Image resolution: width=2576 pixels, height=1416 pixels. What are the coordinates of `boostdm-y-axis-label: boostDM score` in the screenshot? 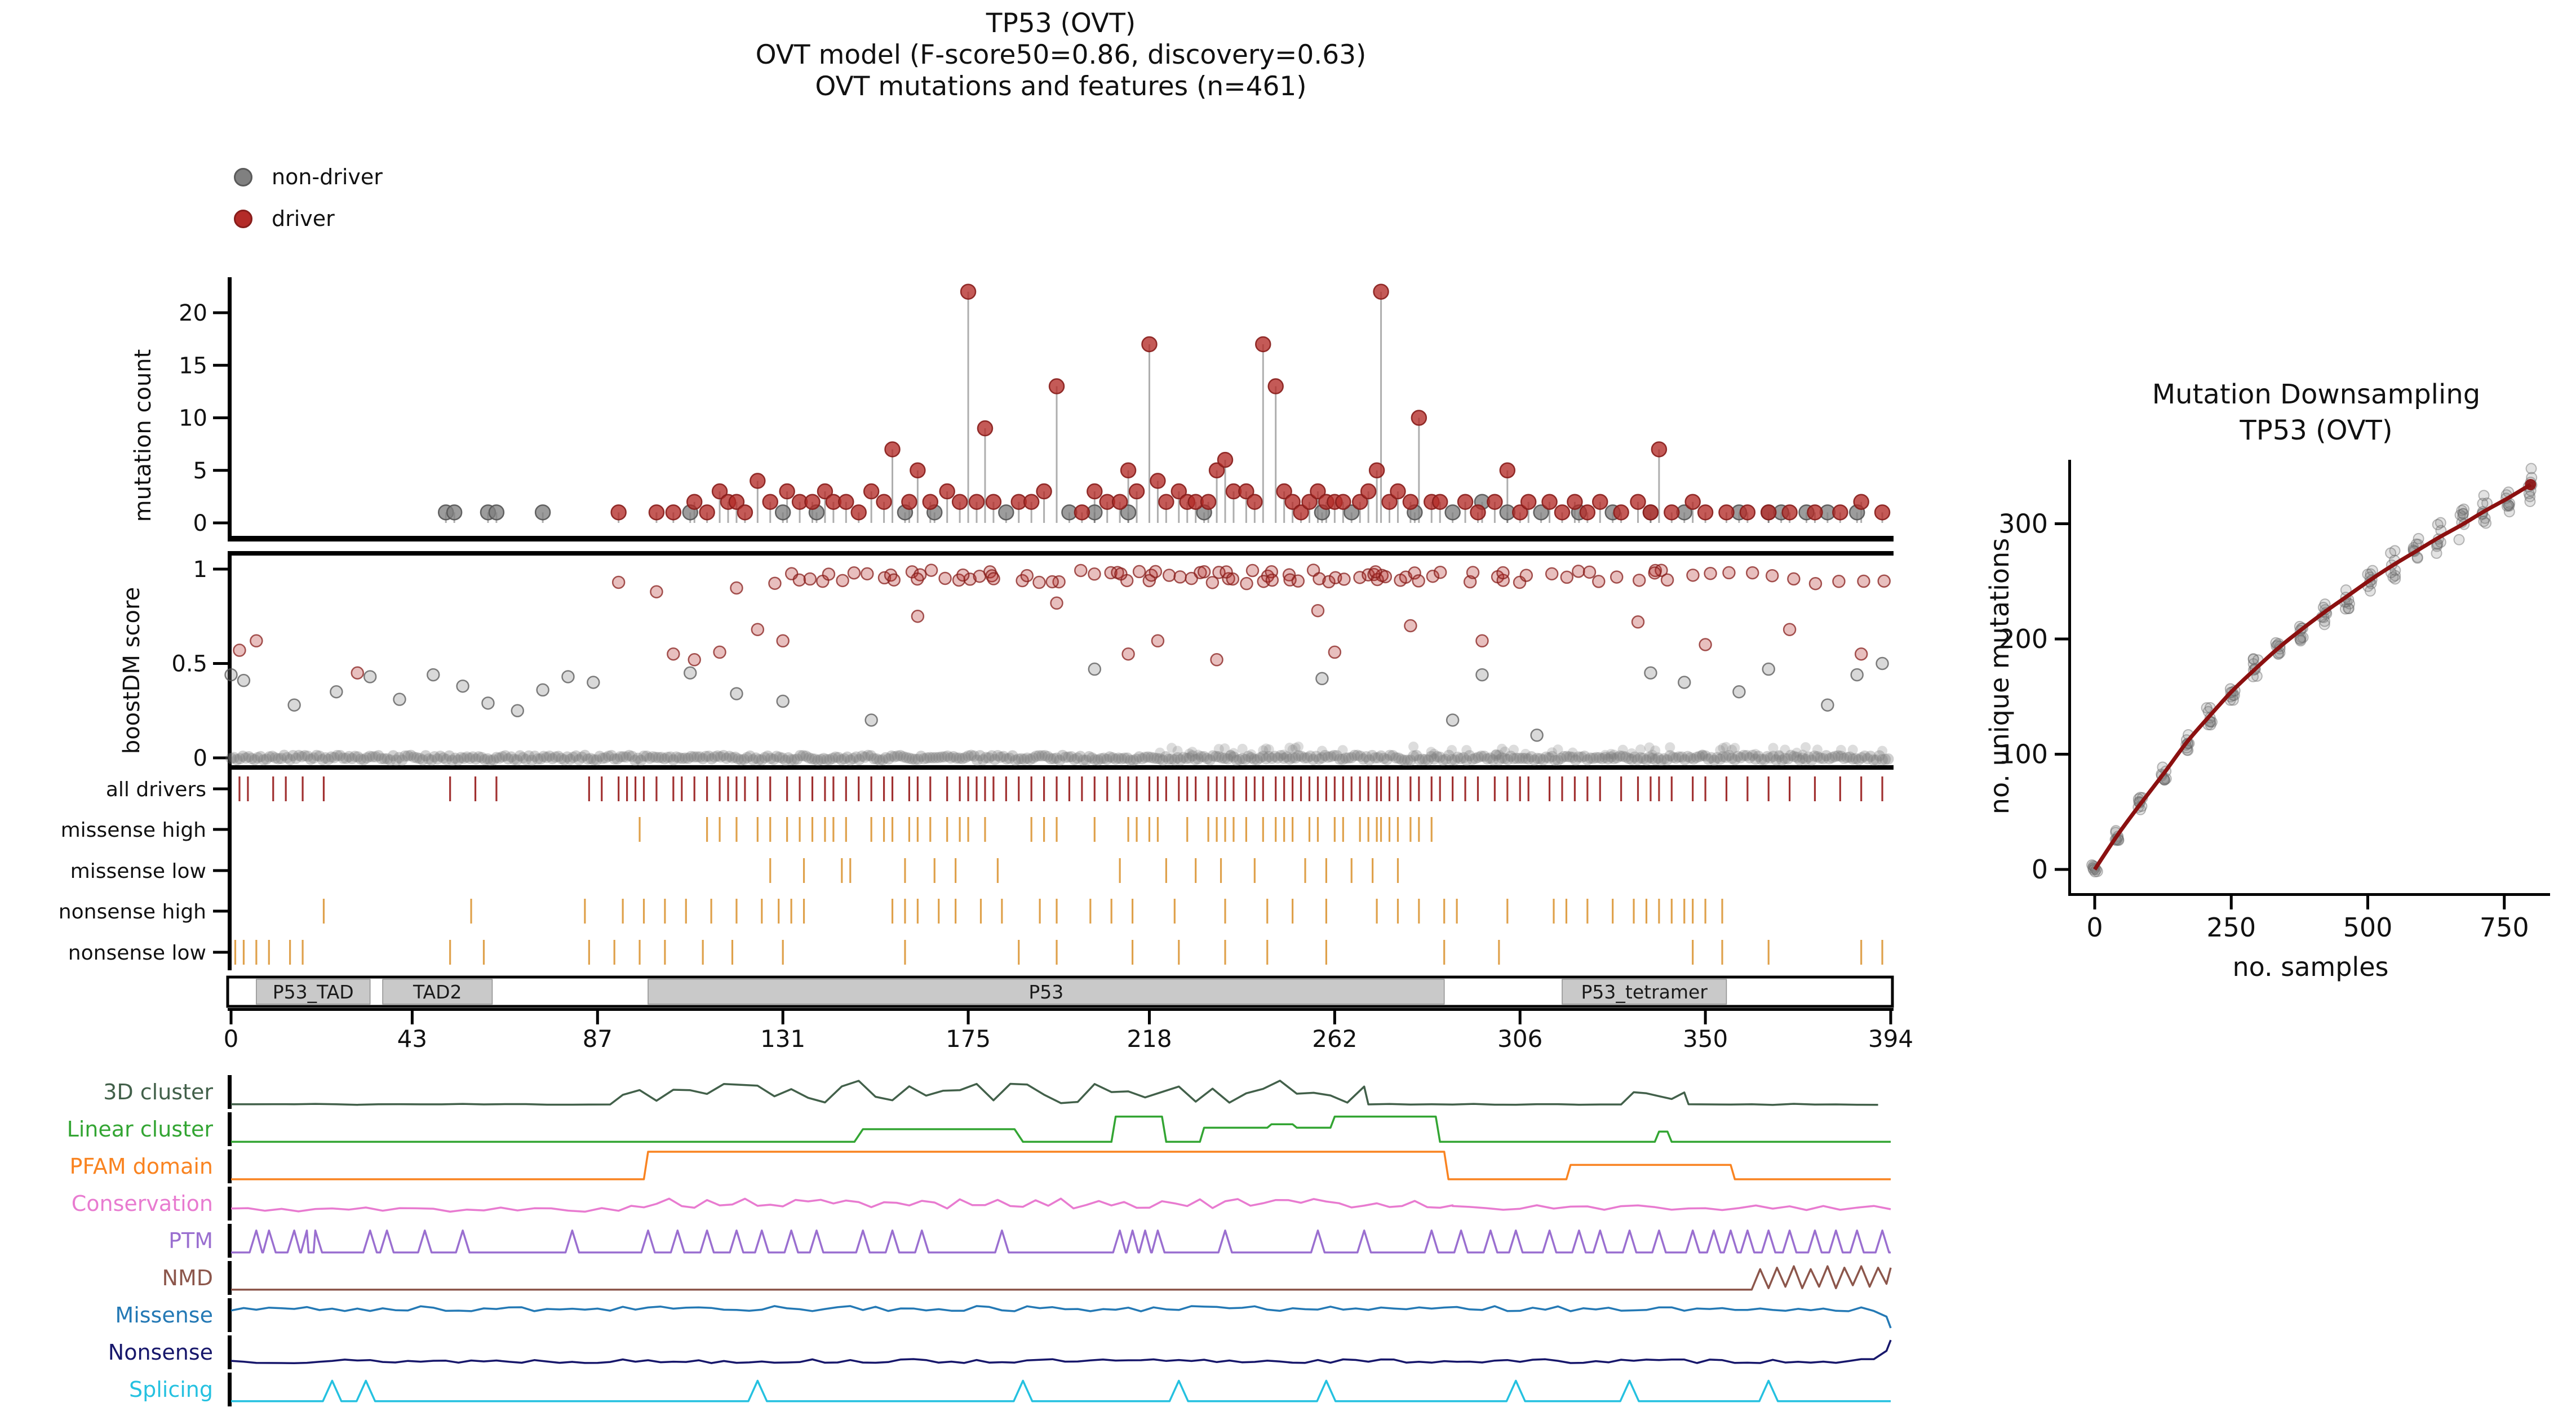 It's located at (132, 670).